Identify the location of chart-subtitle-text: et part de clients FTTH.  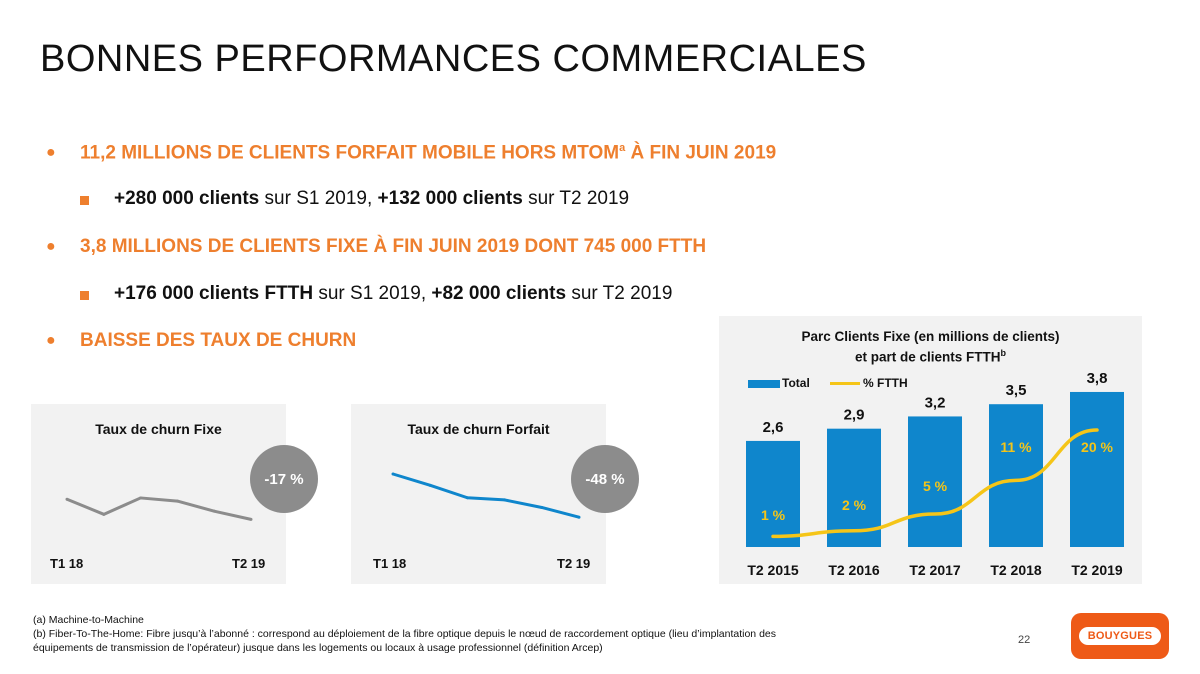
(927, 357).